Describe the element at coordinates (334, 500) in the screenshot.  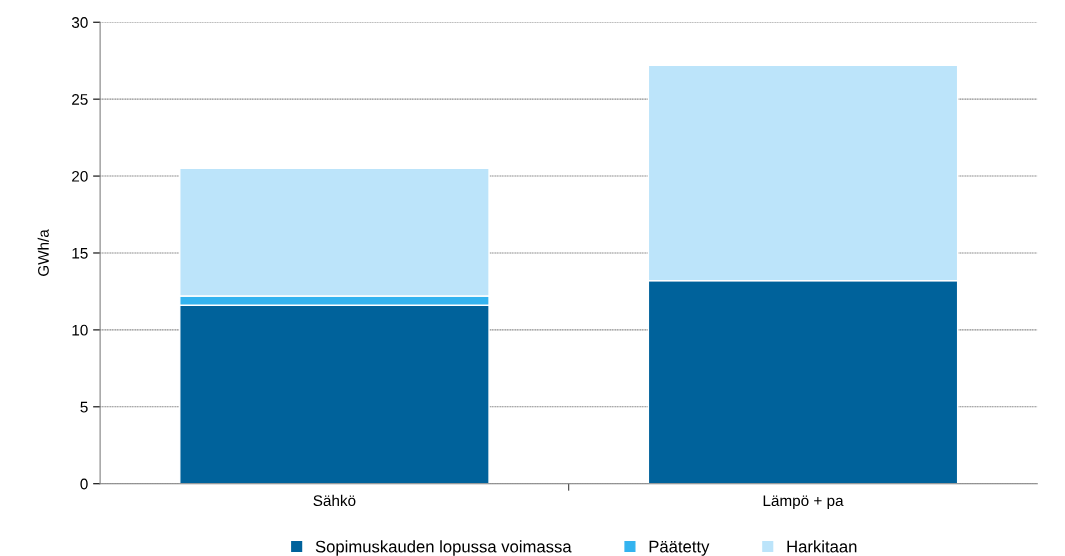
I see `x-tick-label: Sähkö` at that location.